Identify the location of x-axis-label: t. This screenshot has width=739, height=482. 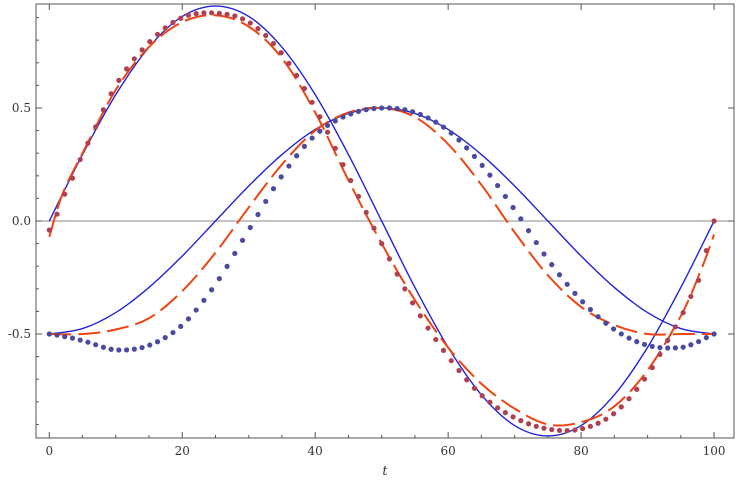
(385, 471).